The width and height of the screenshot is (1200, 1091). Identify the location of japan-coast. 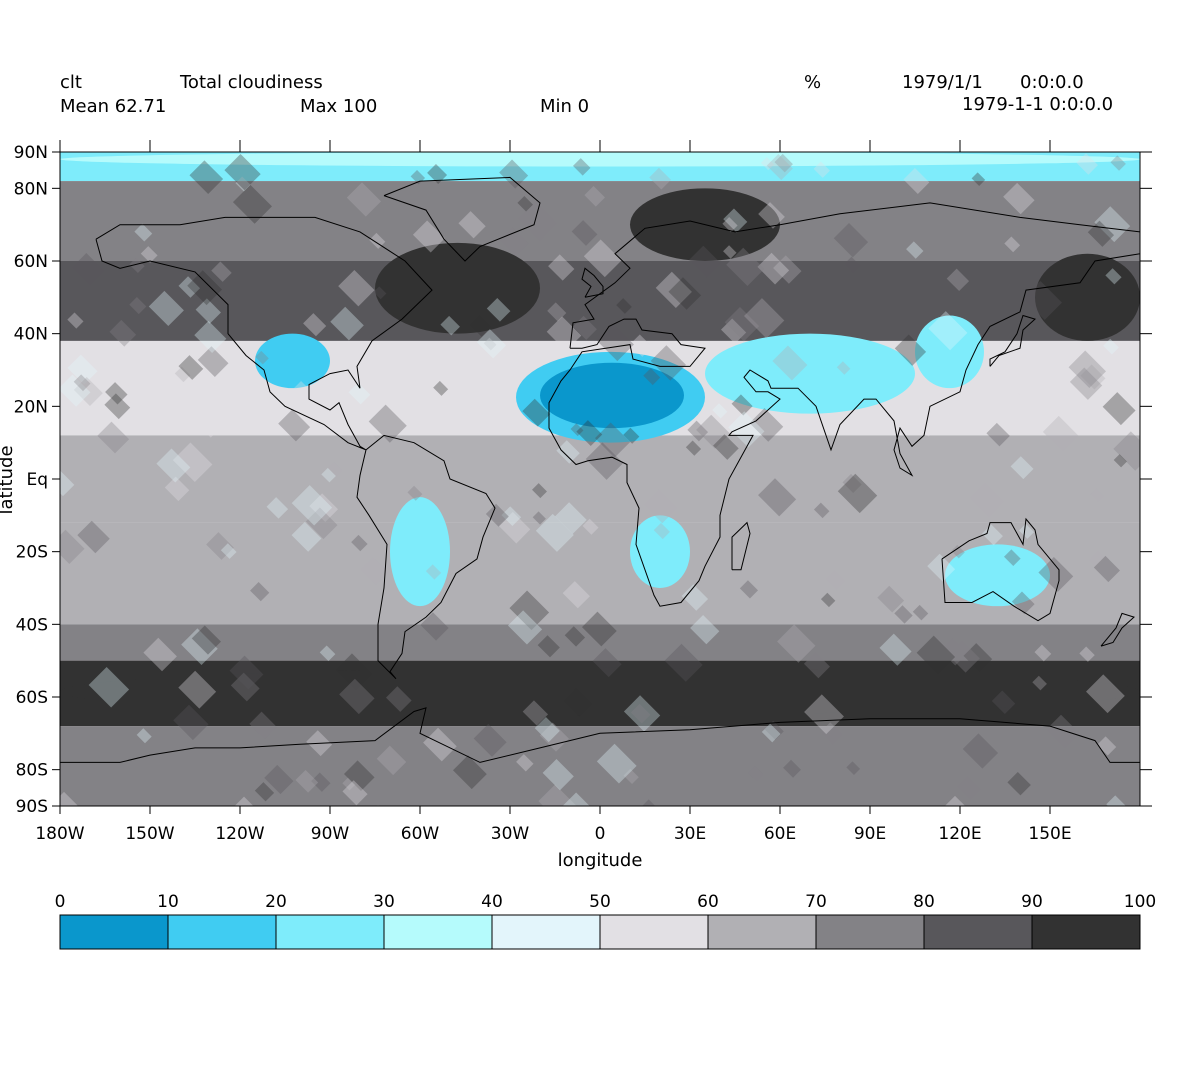
(1012, 340).